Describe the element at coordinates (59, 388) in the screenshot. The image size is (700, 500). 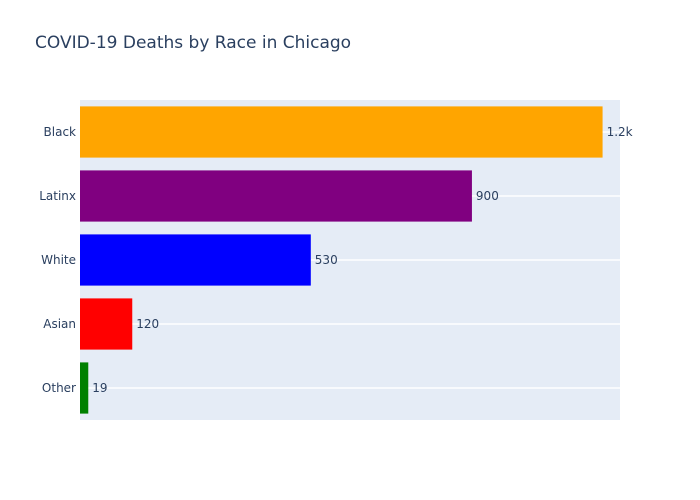
I see `y-tick-label-other: Other` at that location.